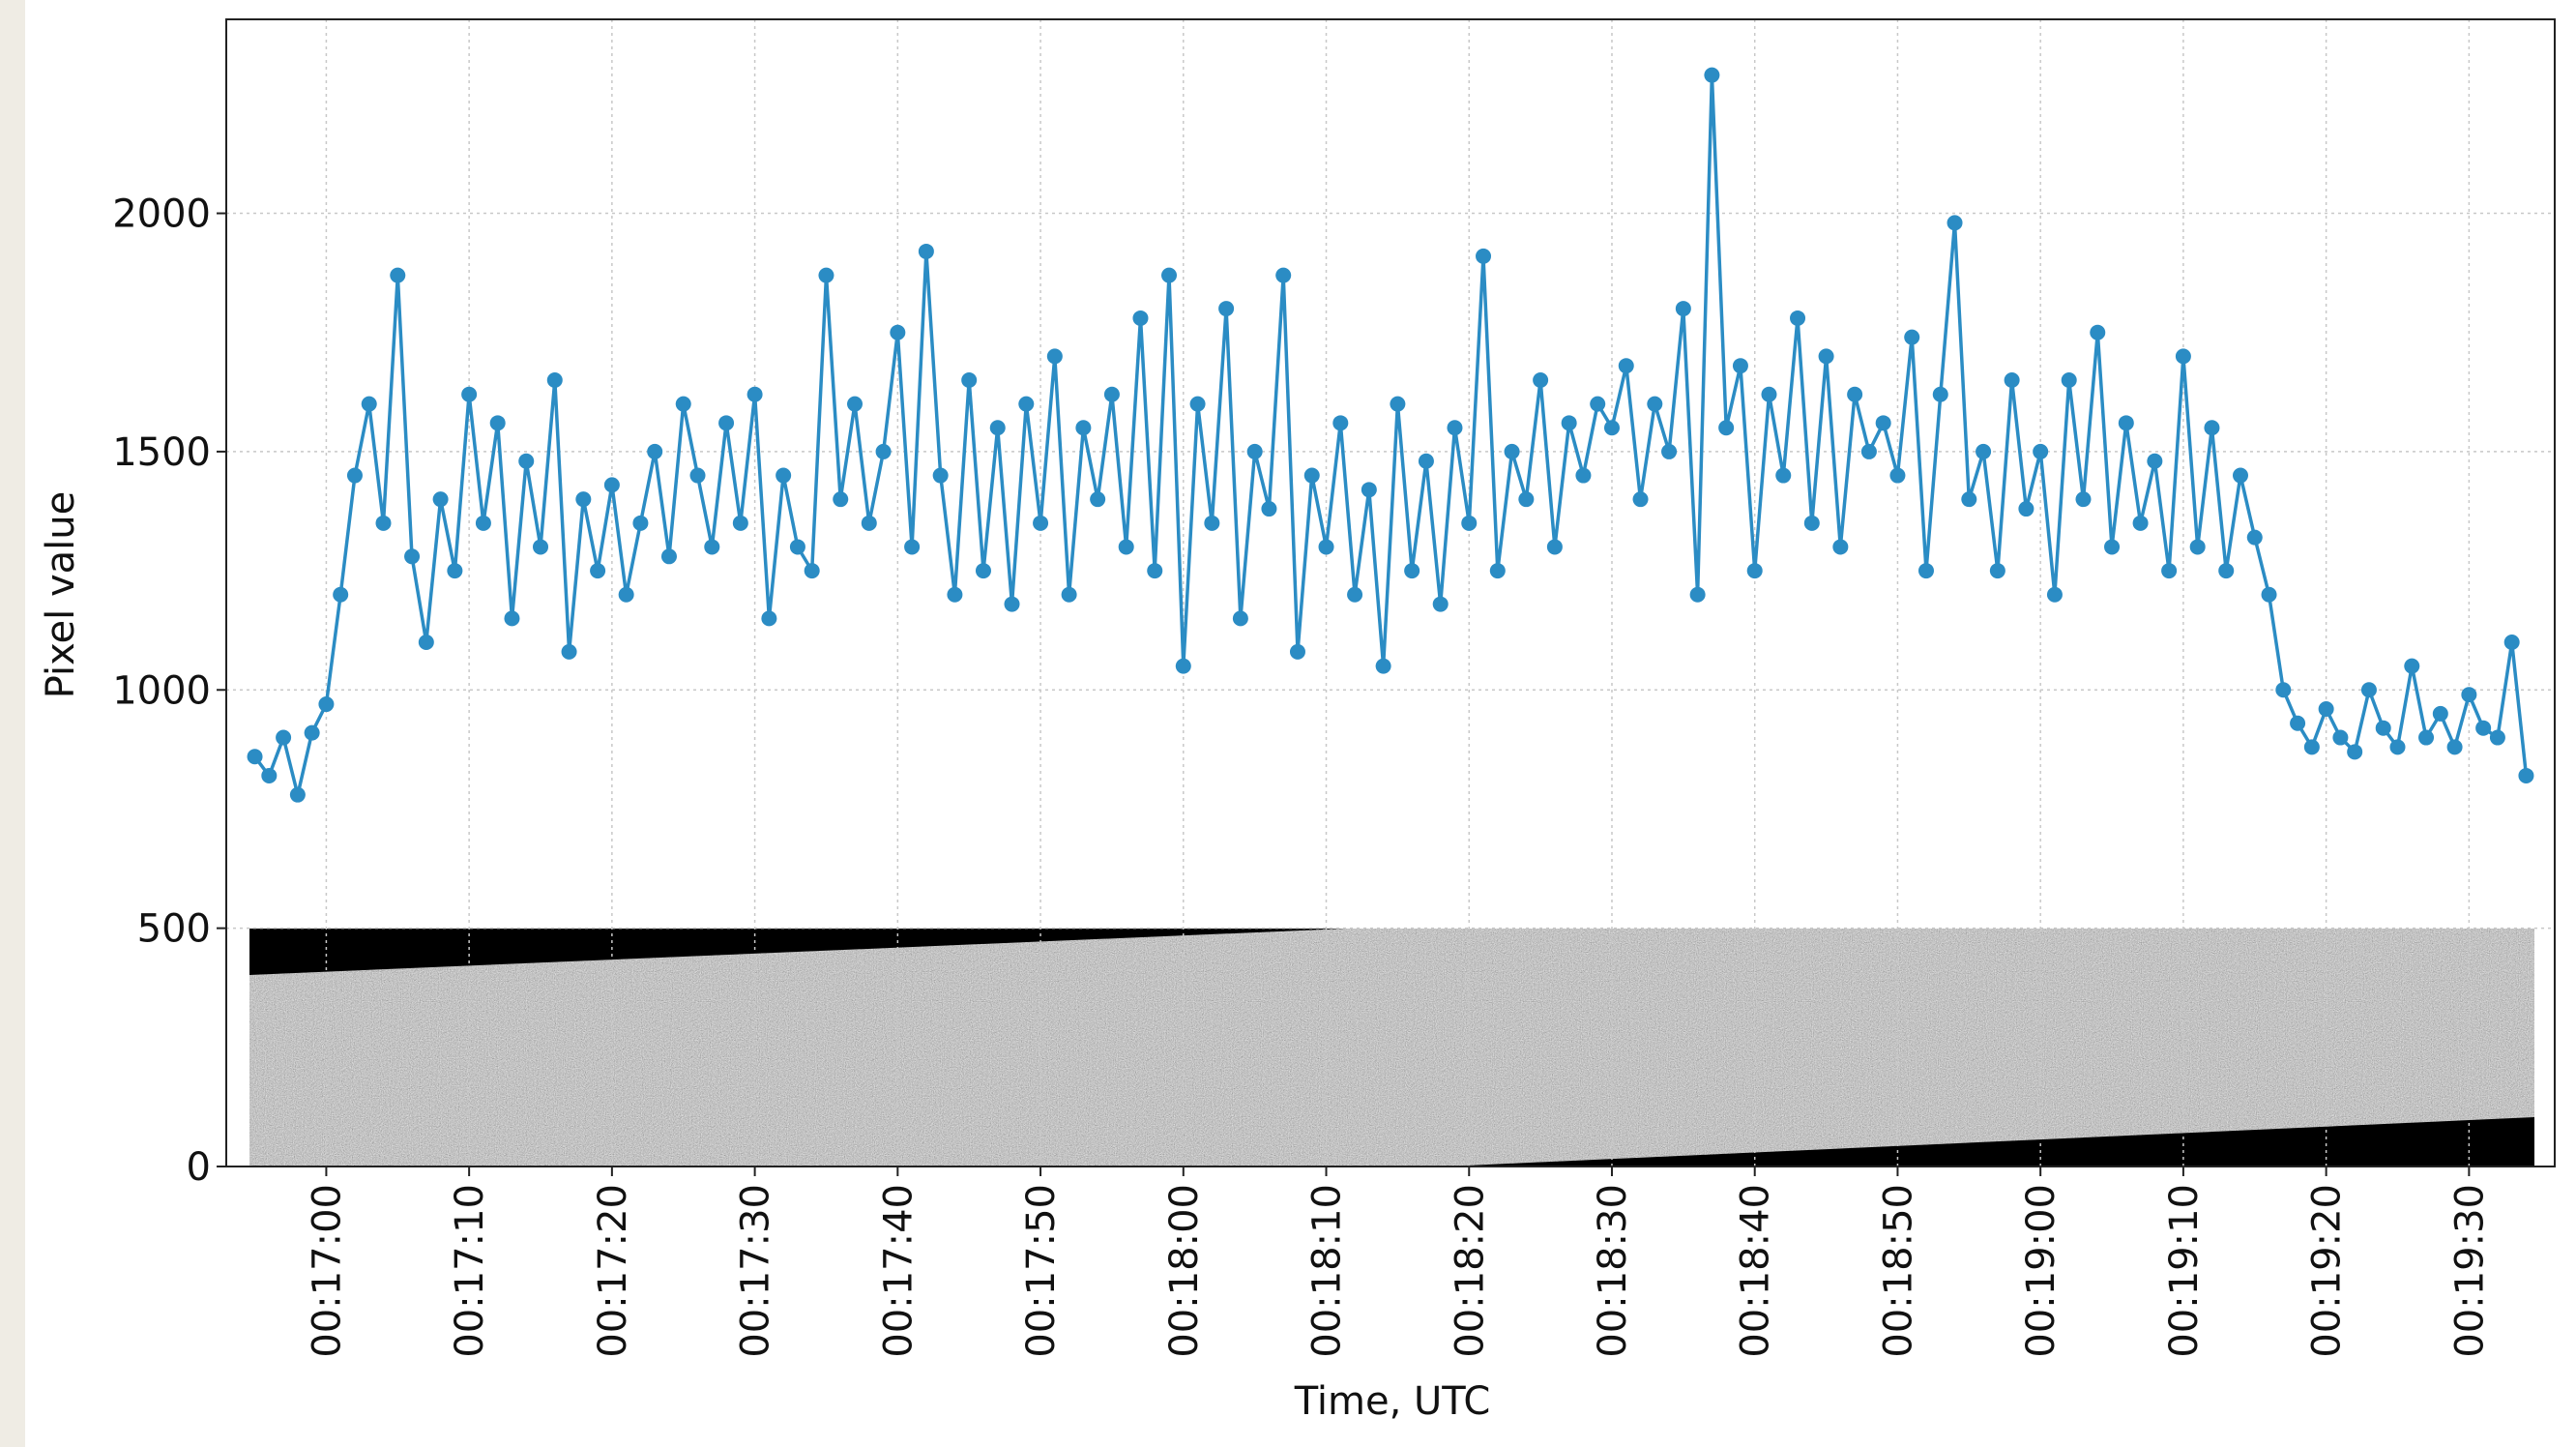 The width and height of the screenshot is (2576, 1447). Describe the element at coordinates (1613, 1271) in the screenshot. I see `x-tick-label: 00:18:30` at that location.